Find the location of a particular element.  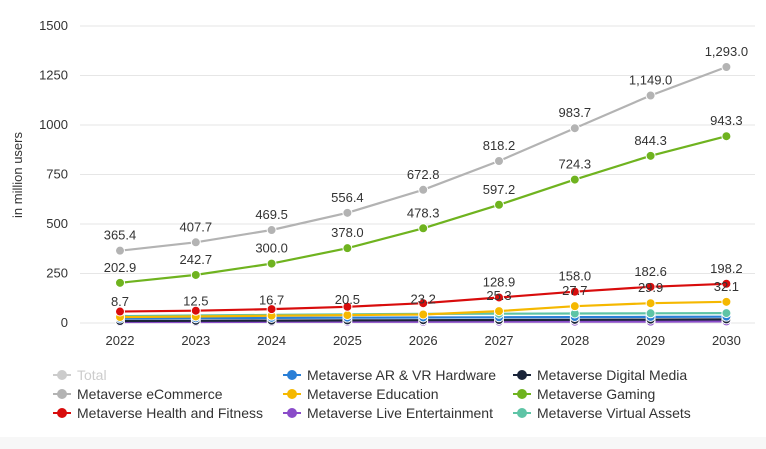

x-tick-label: 2023 is located at coordinates (195, 340).